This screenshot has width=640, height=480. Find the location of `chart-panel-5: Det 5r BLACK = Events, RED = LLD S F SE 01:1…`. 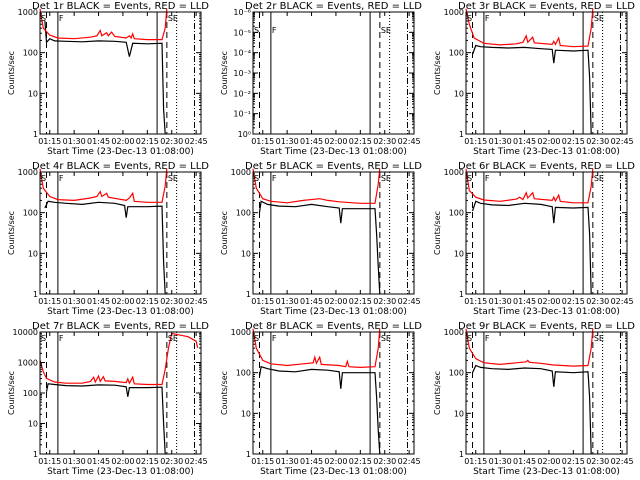

chart-panel-5: Det 5r BLACK = Events, RED = LLD S F SE 01:1… is located at coordinates (321, 239).